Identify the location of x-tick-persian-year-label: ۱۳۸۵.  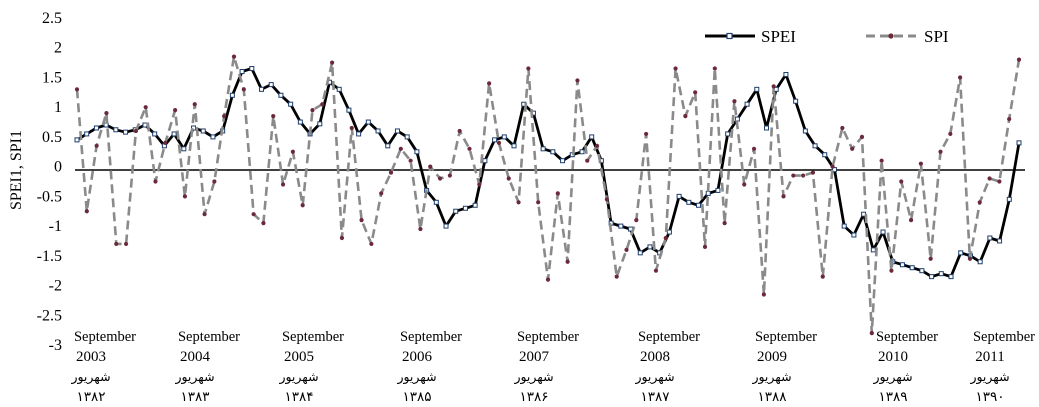
(416, 397).